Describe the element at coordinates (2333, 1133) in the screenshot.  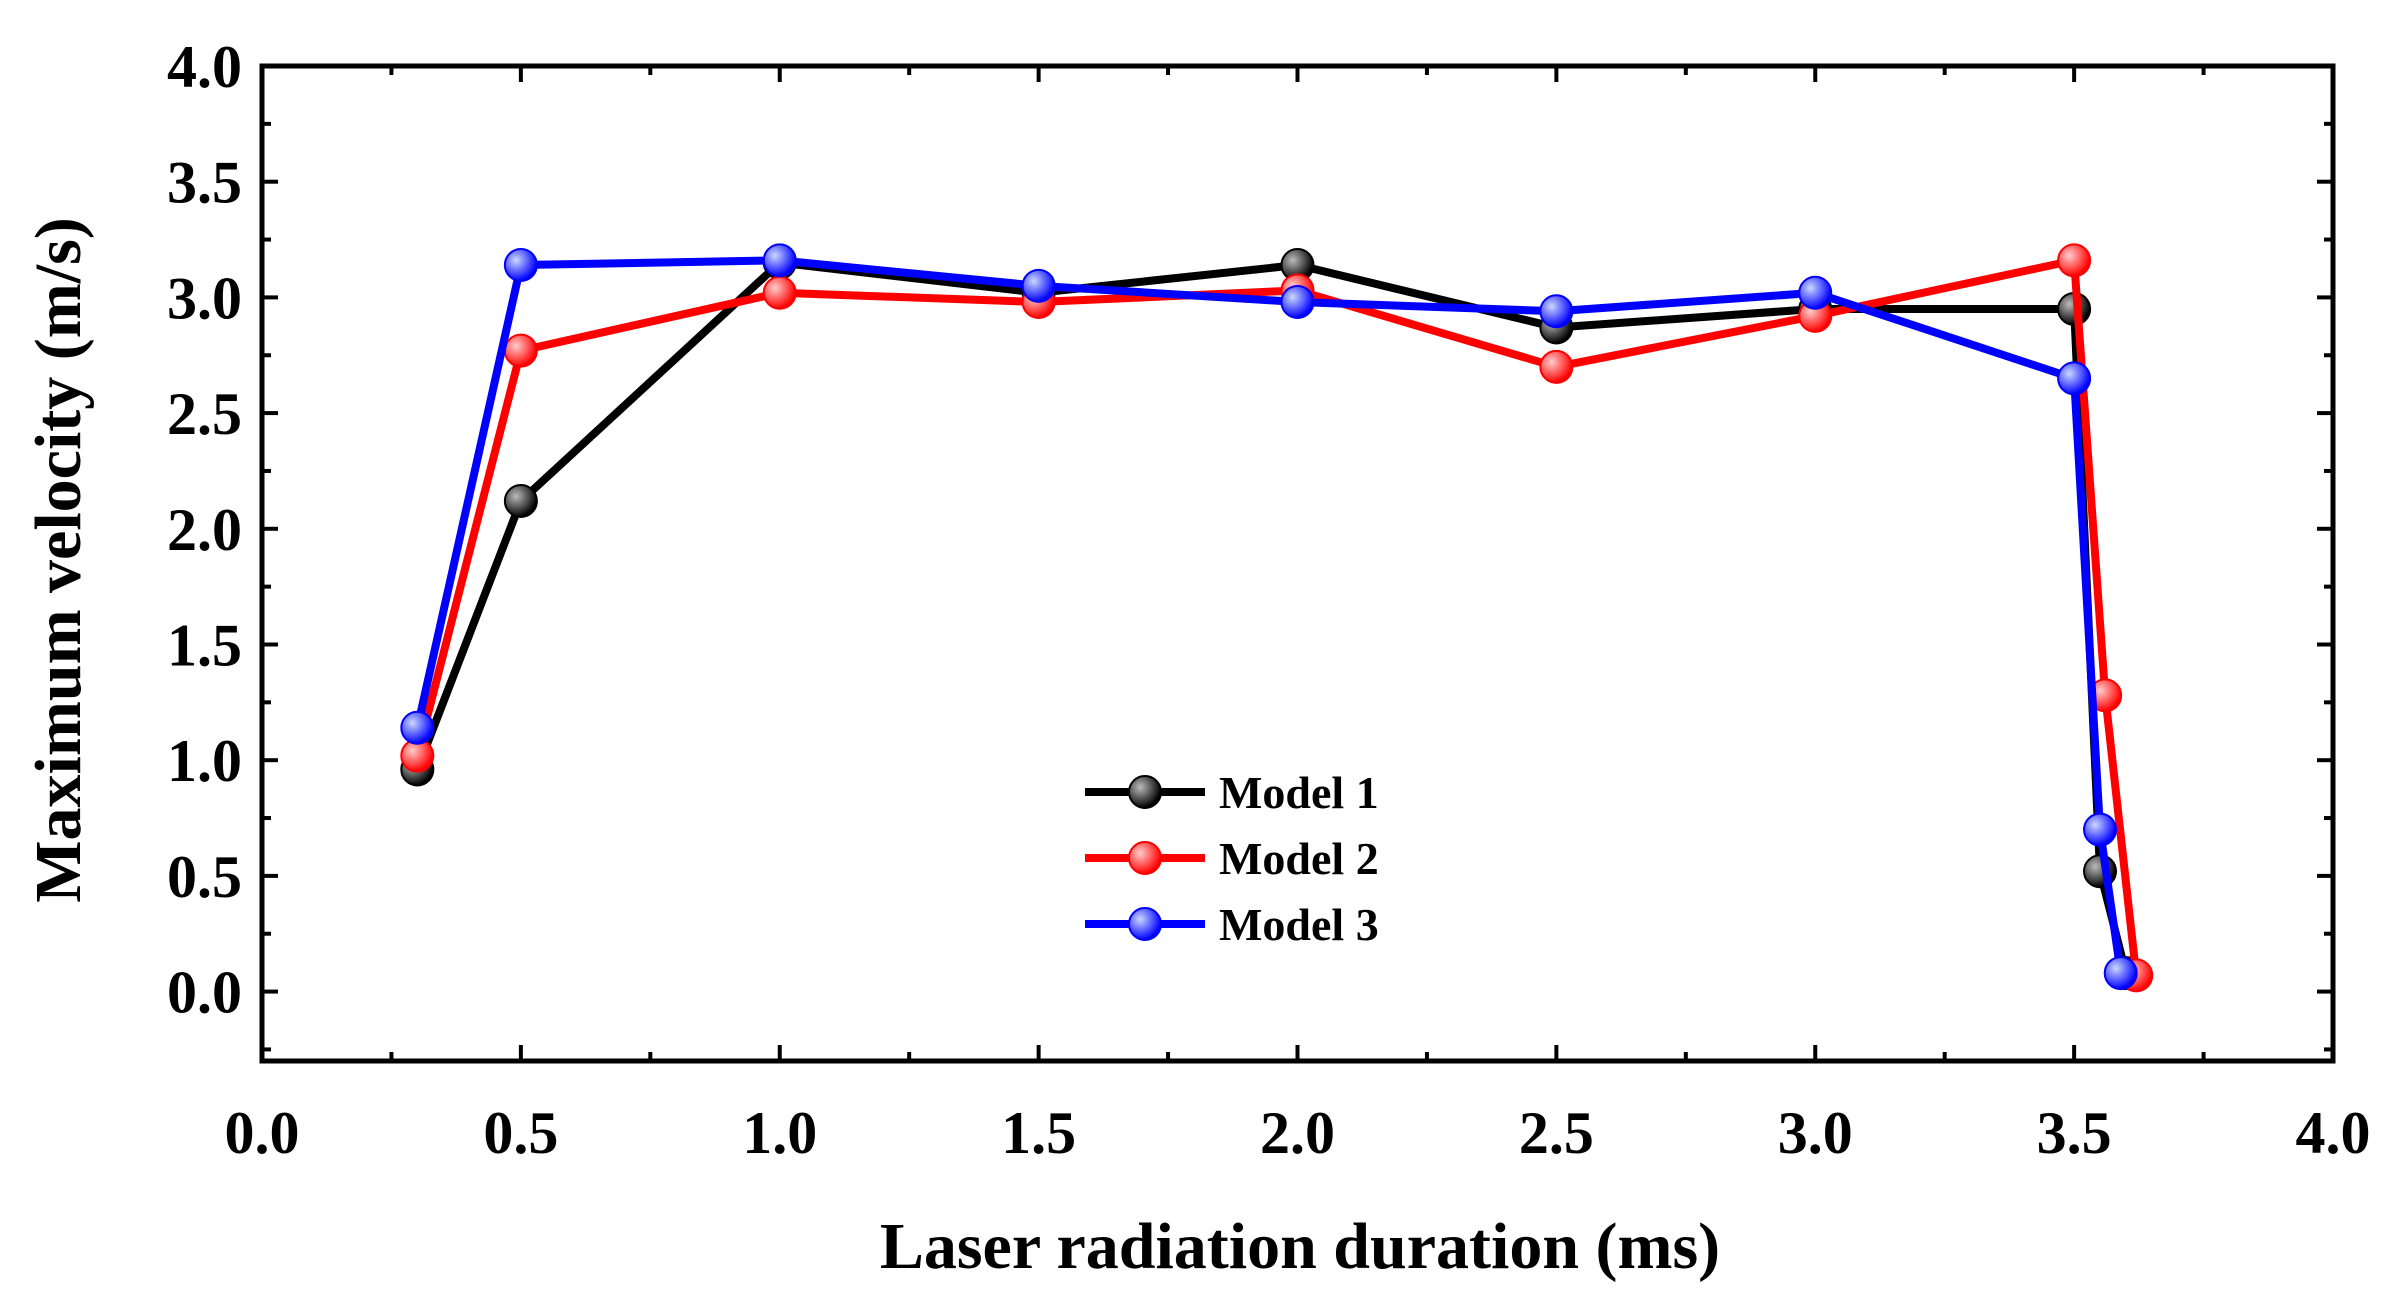
I see `x-tick-label: 4.0` at that location.